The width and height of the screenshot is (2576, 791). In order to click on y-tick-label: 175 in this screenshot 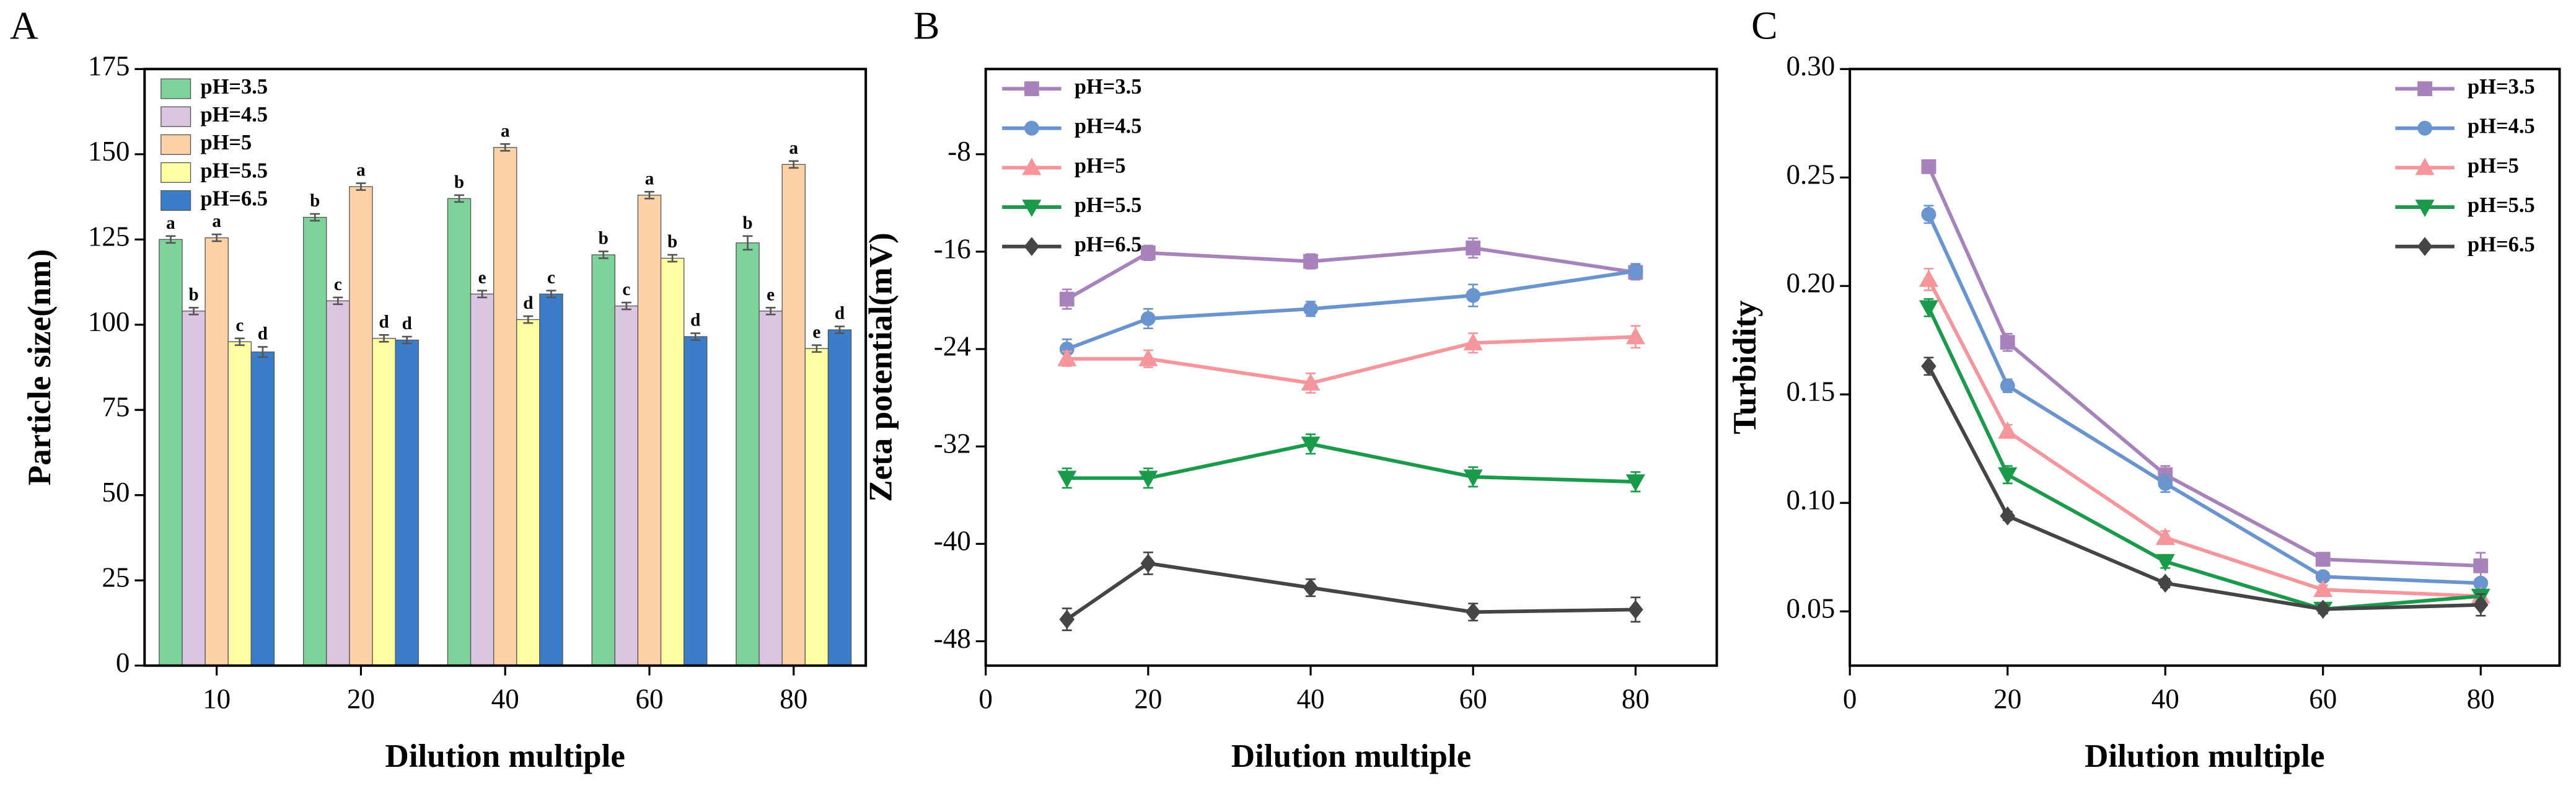, I will do `click(109, 66)`.